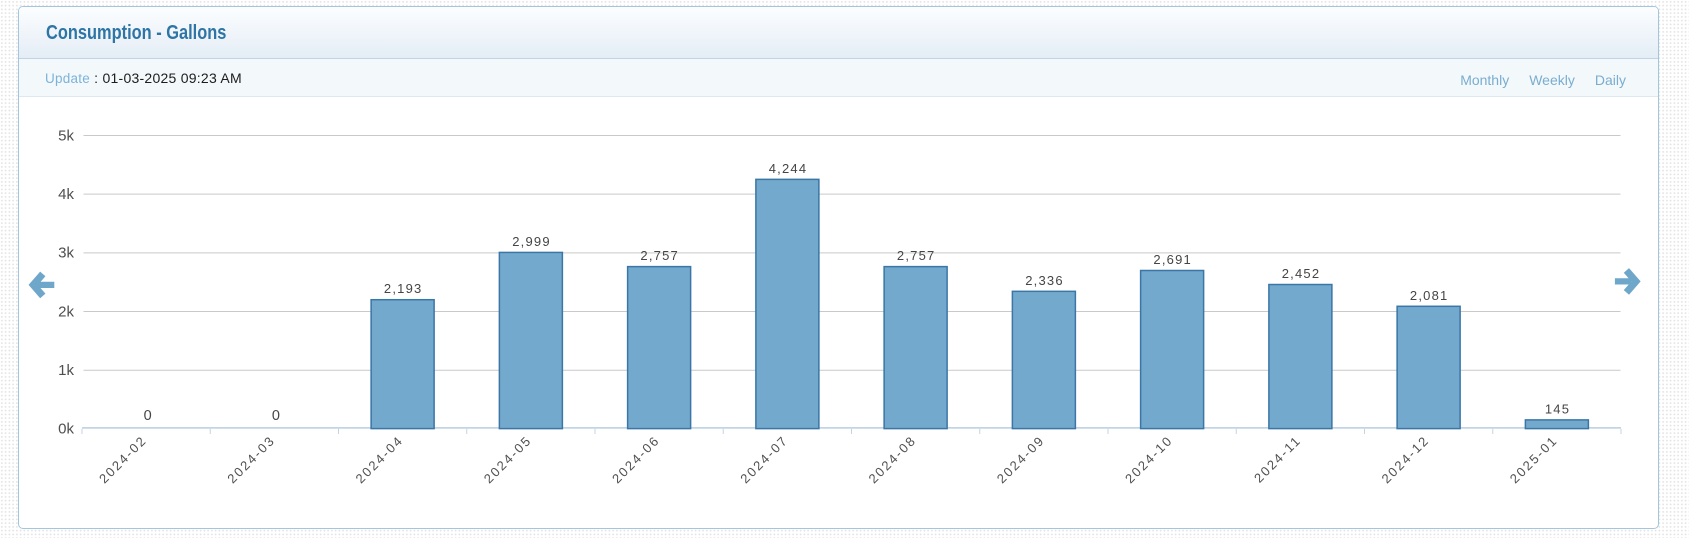  What do you see at coordinates (1149, 460) in the screenshot?
I see `svg-text: 2024-10` at bounding box center [1149, 460].